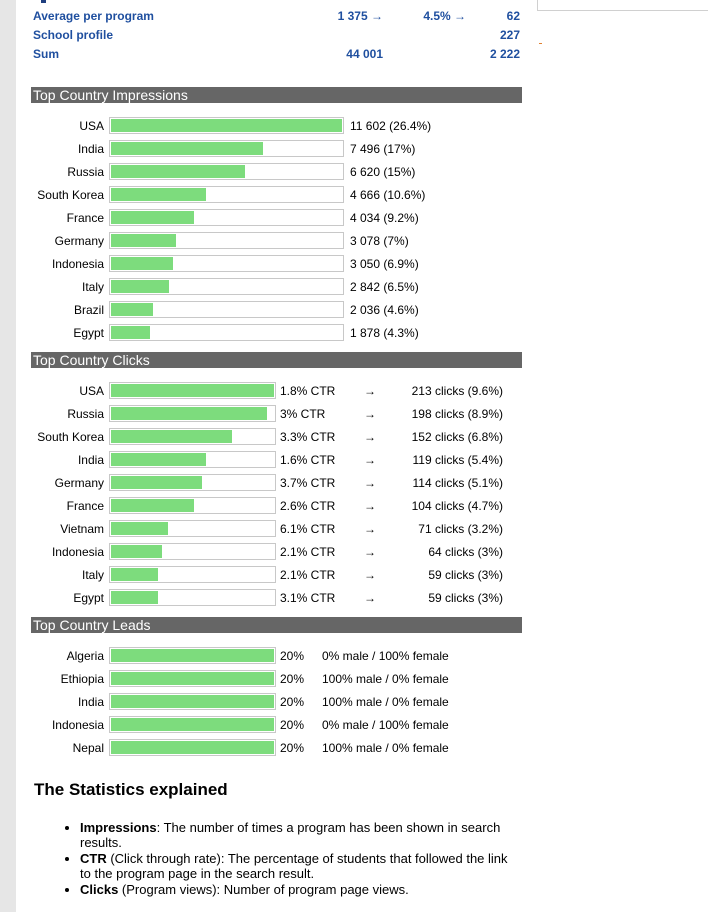  I want to click on summary-impressions: 44 001, so click(364, 54).